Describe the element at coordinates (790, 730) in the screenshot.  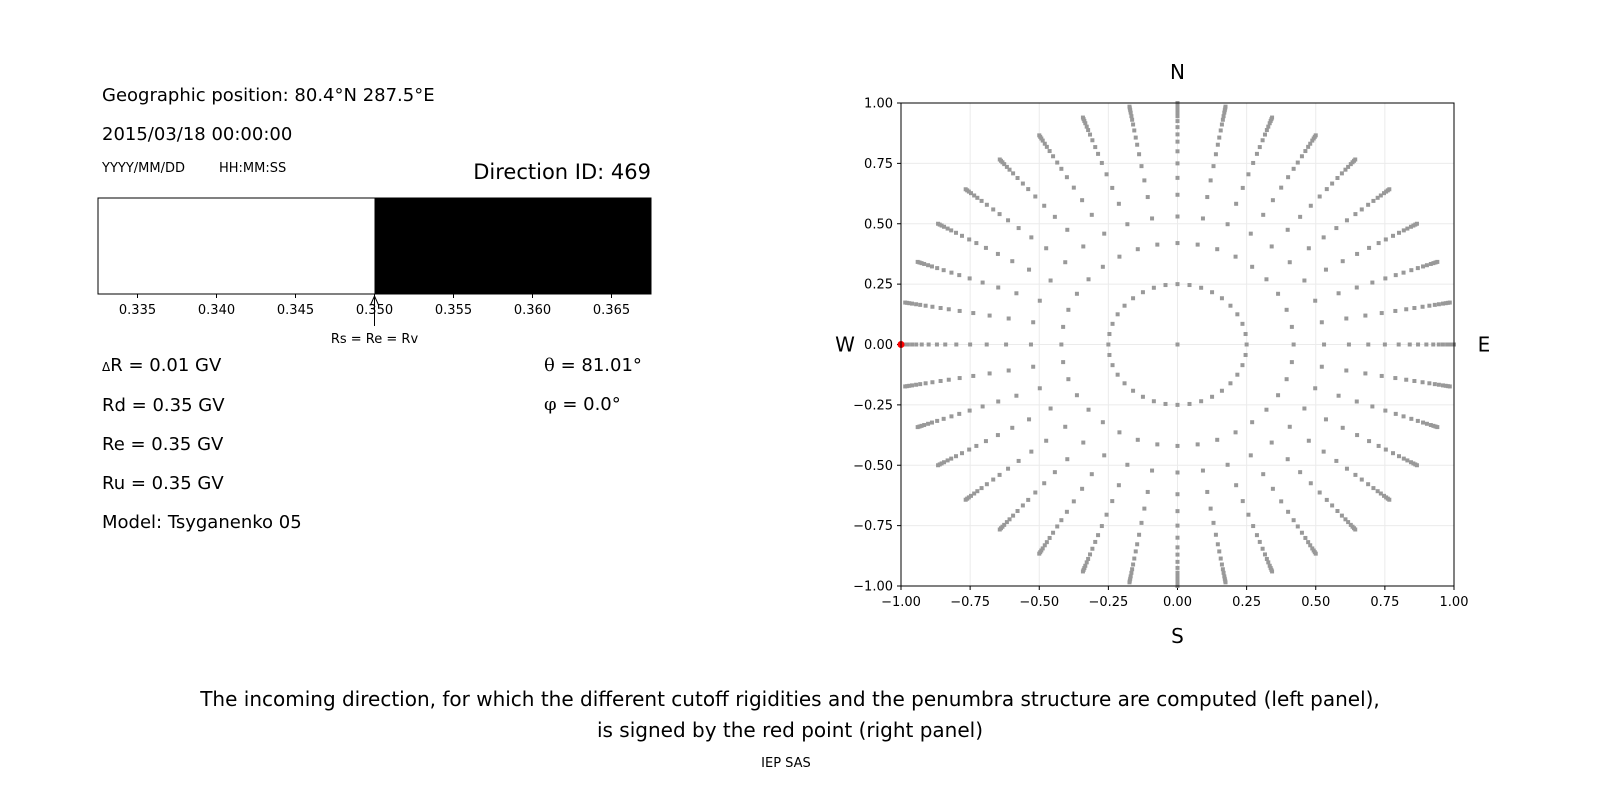
I see `caption-line-2: is signed by the red point (right panel)` at that location.